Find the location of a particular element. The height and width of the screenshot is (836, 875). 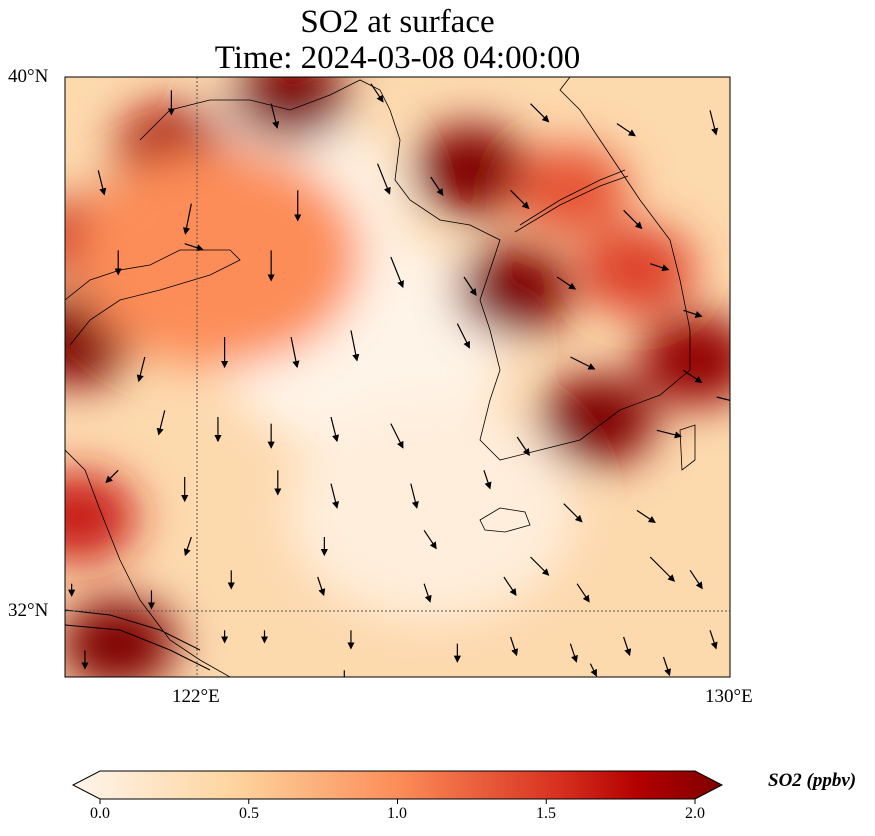

y-tick-32n: 32°N is located at coordinates (28, 610).